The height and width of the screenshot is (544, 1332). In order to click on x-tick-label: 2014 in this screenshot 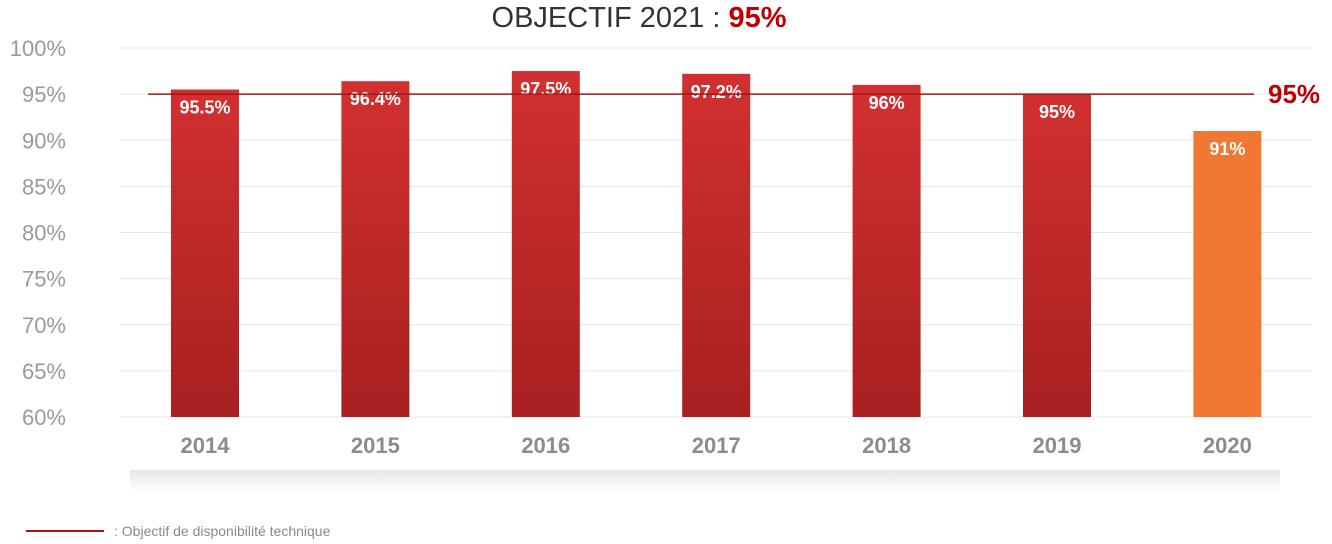, I will do `click(206, 445)`.